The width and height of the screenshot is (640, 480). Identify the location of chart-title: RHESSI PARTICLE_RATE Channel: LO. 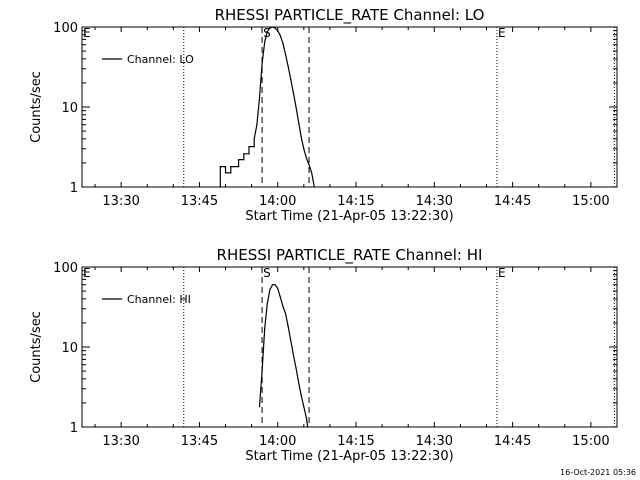
(350, 15).